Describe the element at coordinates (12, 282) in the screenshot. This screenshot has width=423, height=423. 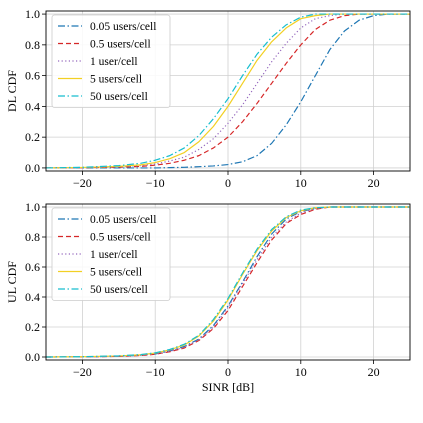
I see `y-axis-label: UL CDF` at that location.